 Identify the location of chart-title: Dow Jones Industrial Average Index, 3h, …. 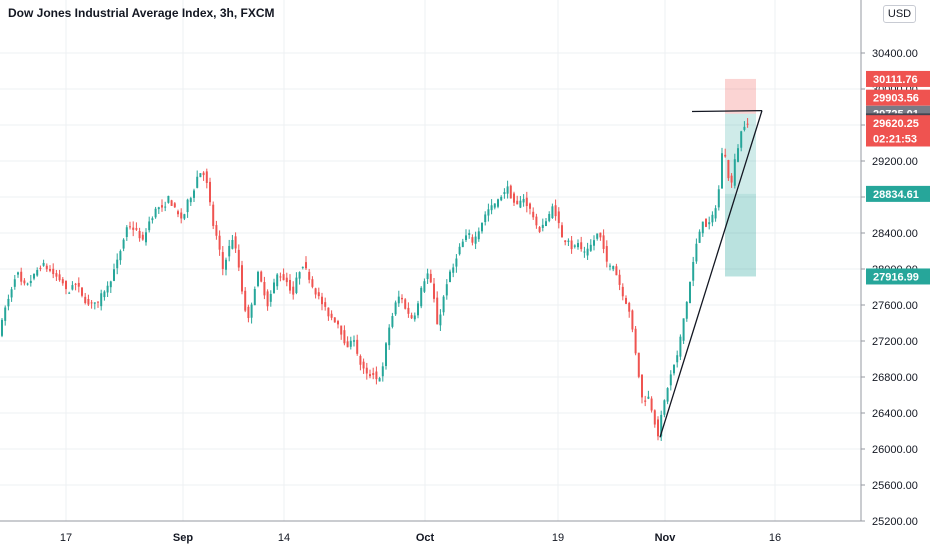
(141, 13).